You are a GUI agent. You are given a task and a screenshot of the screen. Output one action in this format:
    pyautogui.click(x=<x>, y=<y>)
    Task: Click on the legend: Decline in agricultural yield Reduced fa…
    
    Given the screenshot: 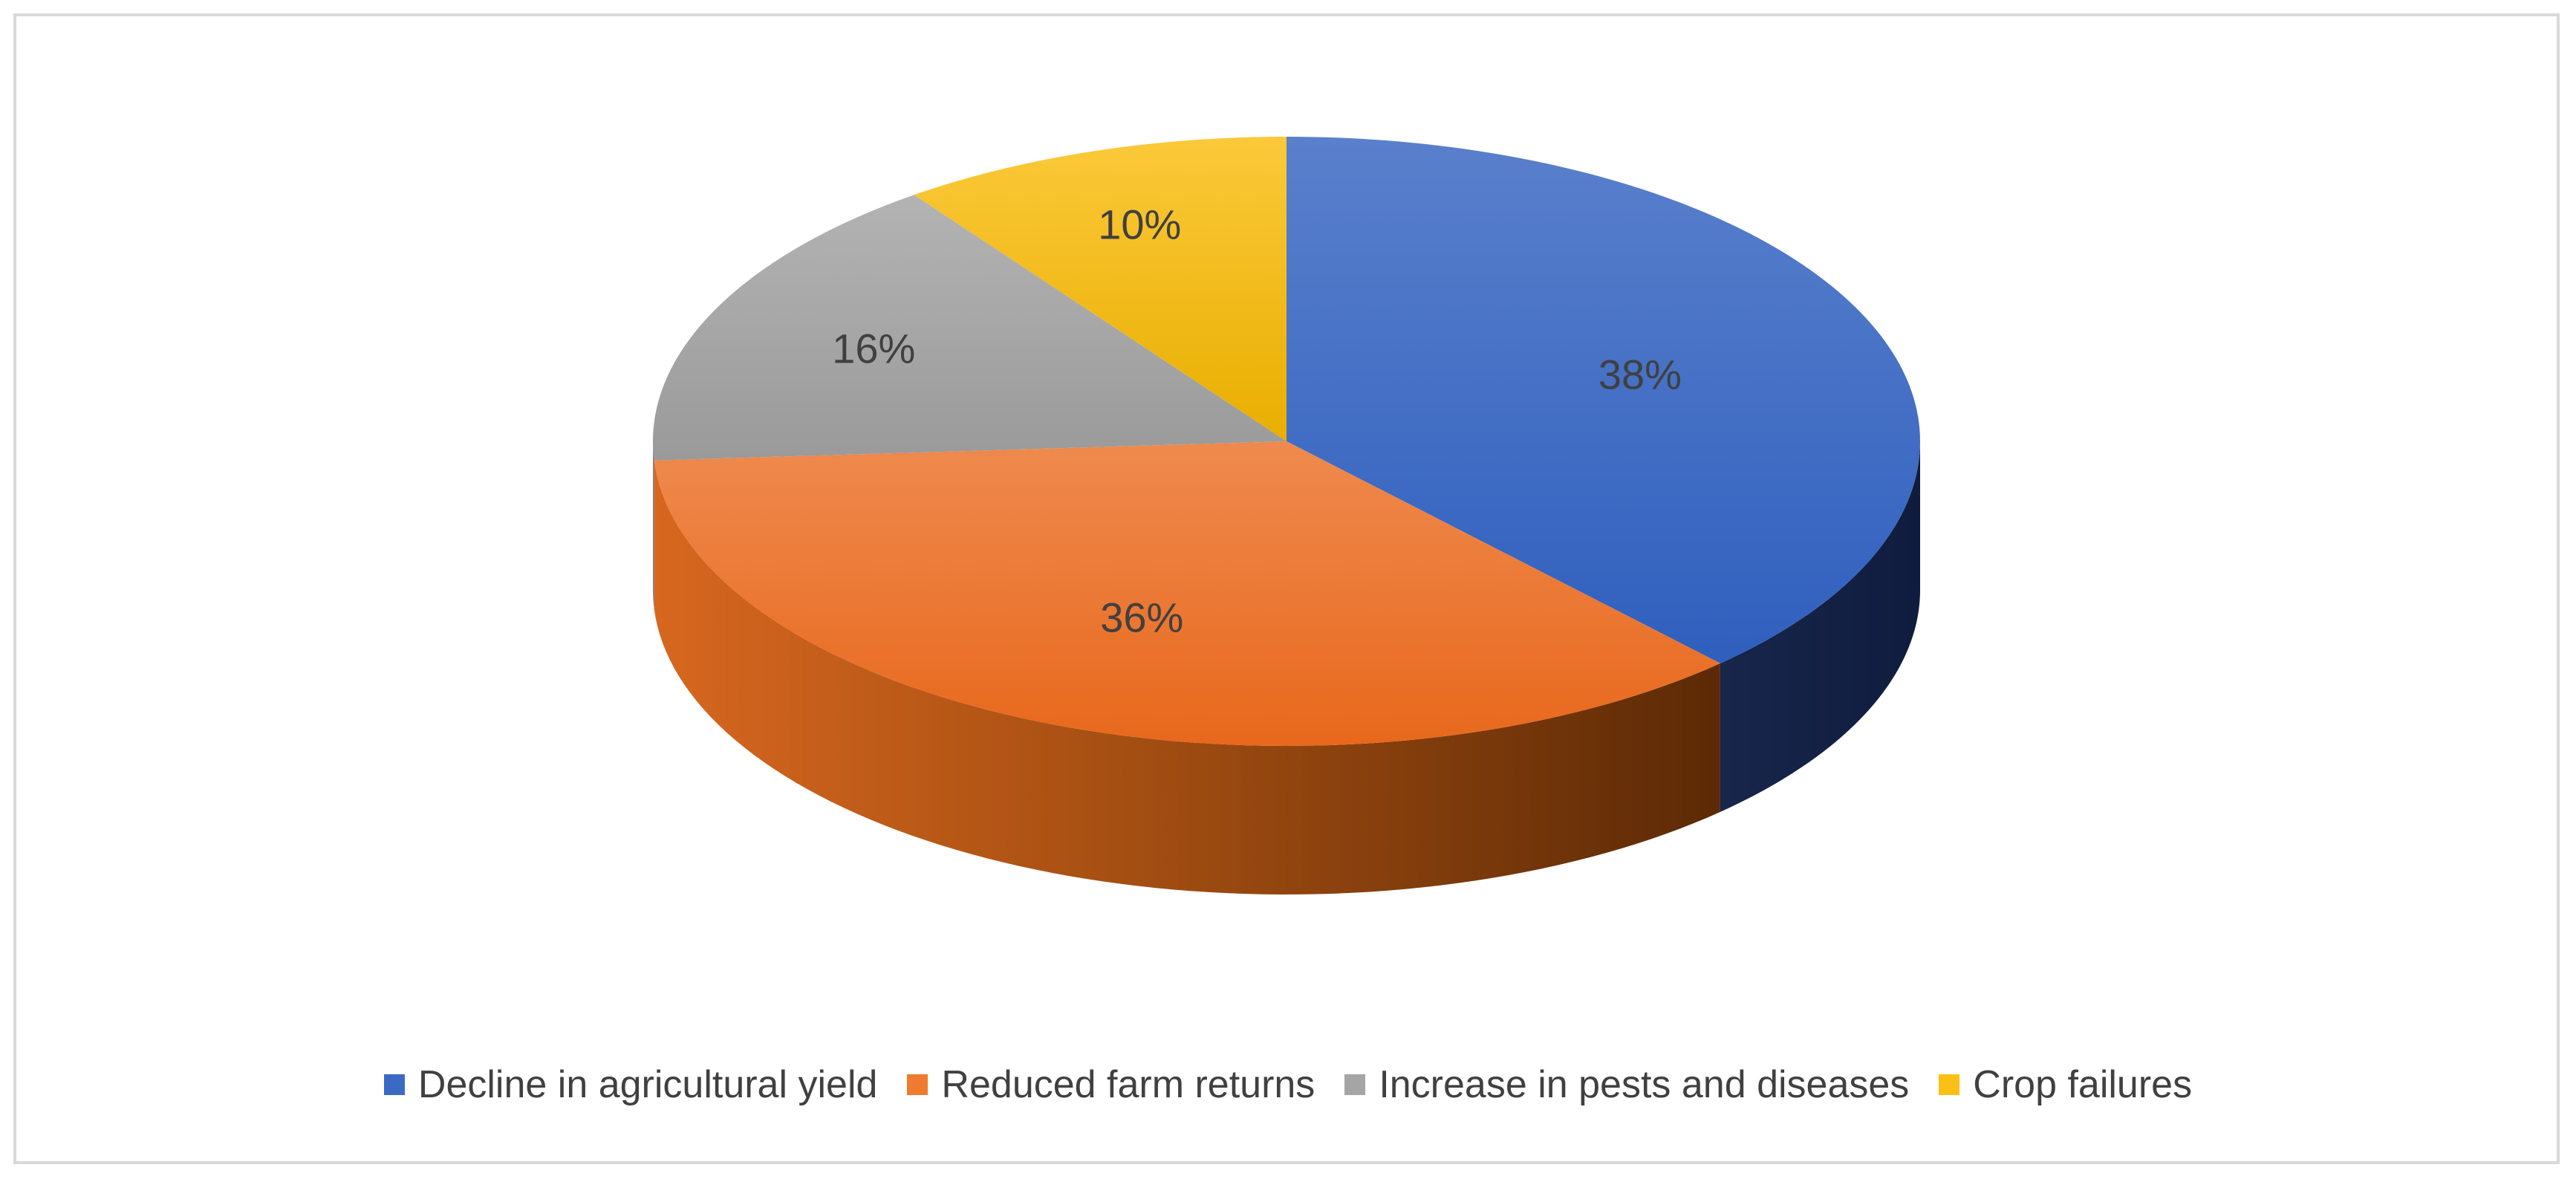 What is the action you would take?
    pyautogui.click(x=1288, y=1084)
    